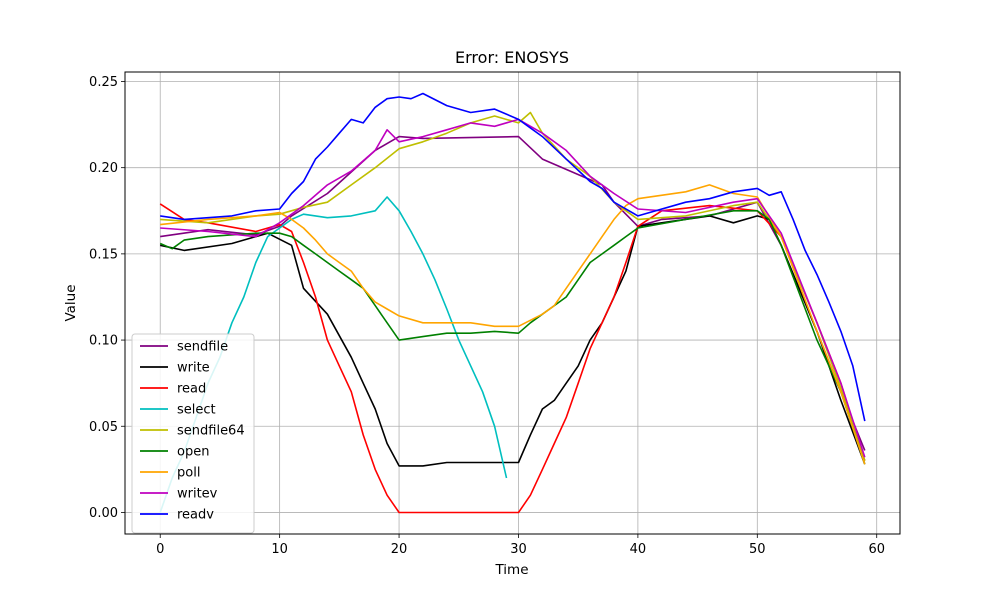  What do you see at coordinates (518, 549) in the screenshot?
I see `x-tick-label: 30` at bounding box center [518, 549].